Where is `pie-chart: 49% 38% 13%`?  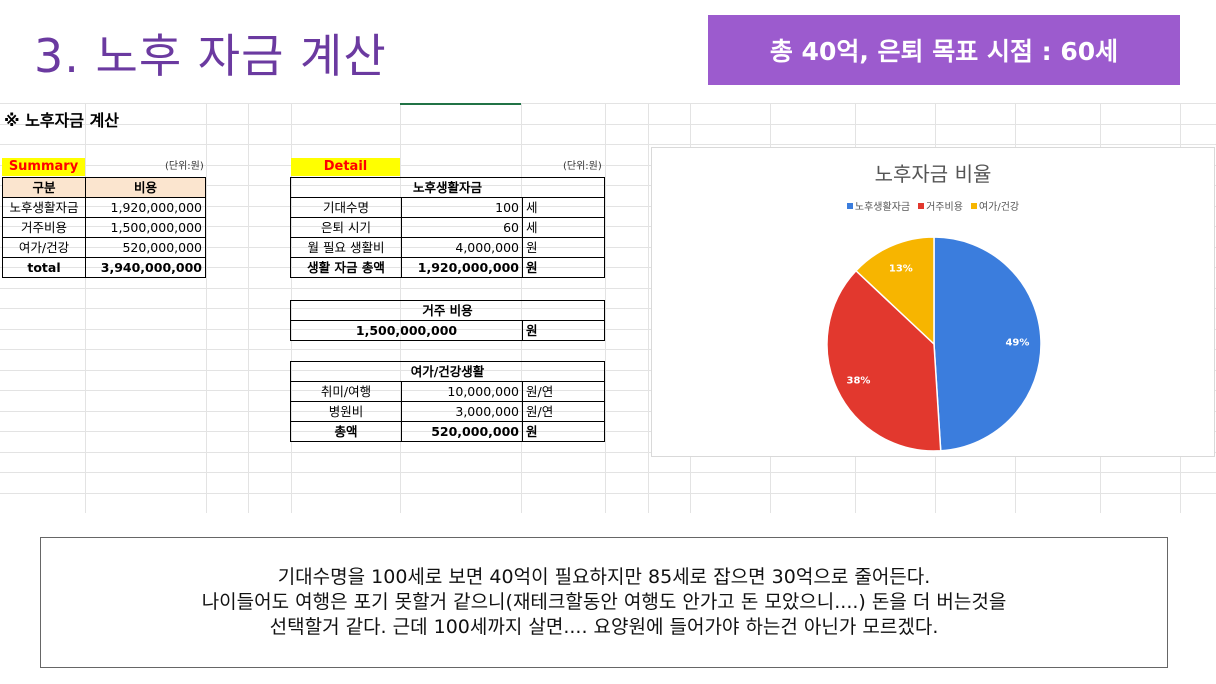
pie-chart: 49% 38% 13% is located at coordinates (934, 344).